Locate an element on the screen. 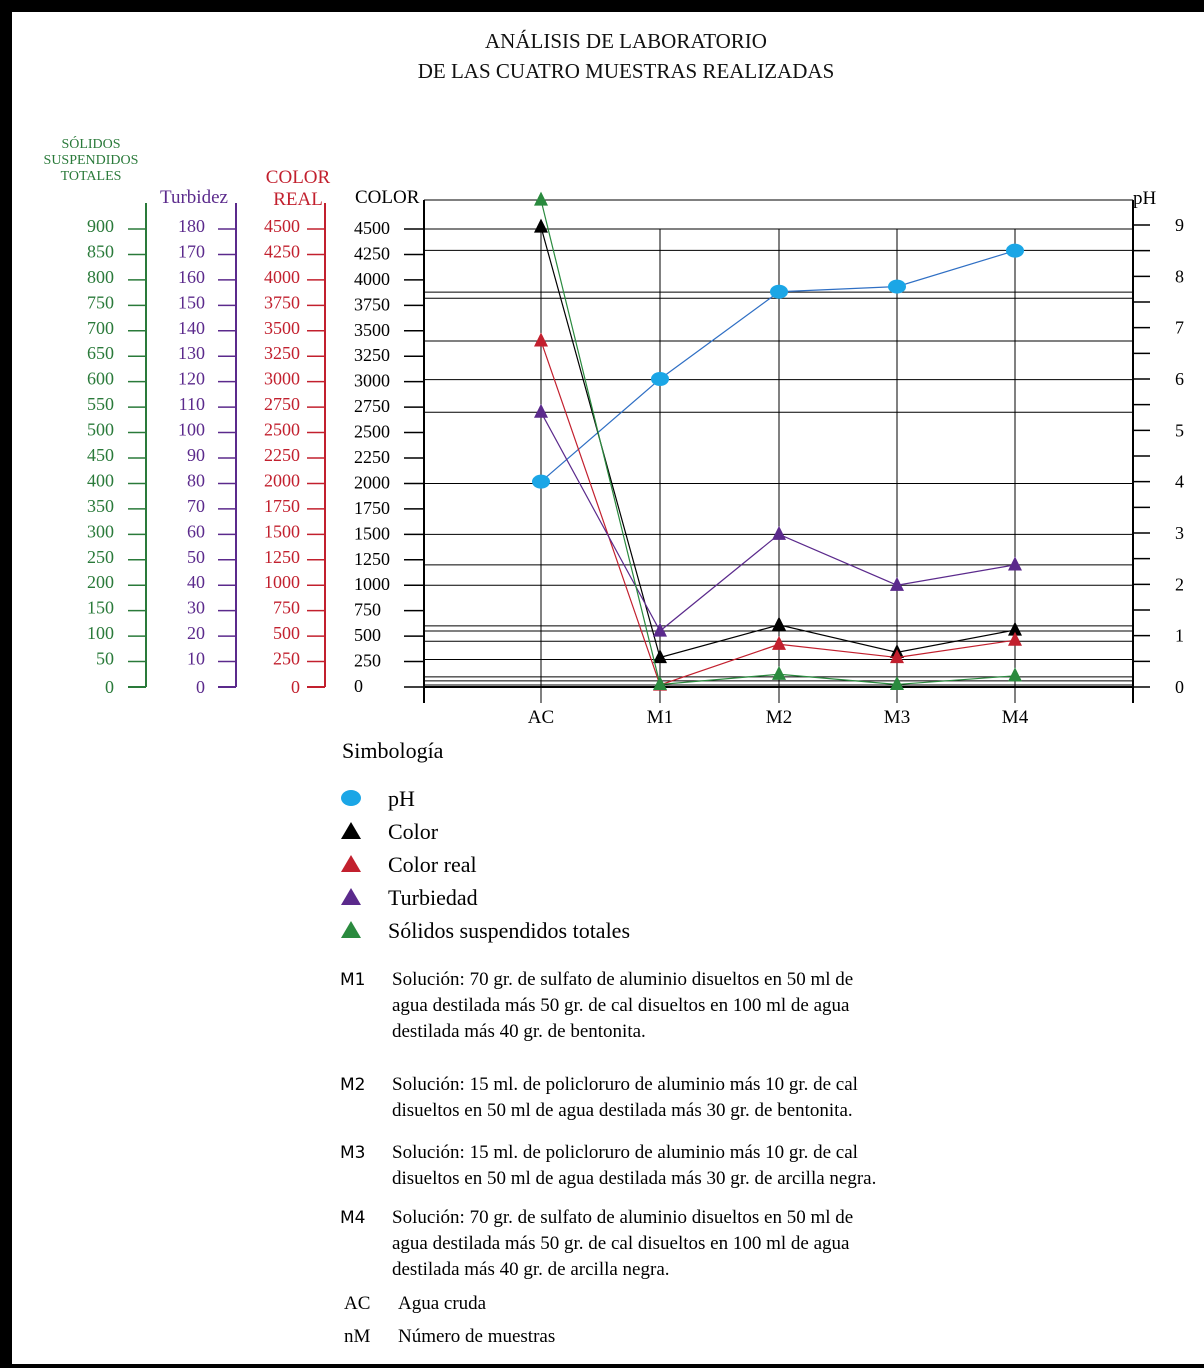 This screenshot has height=1368, width=1204. solidos-axis-tick-label: 400 is located at coordinates (100, 480).